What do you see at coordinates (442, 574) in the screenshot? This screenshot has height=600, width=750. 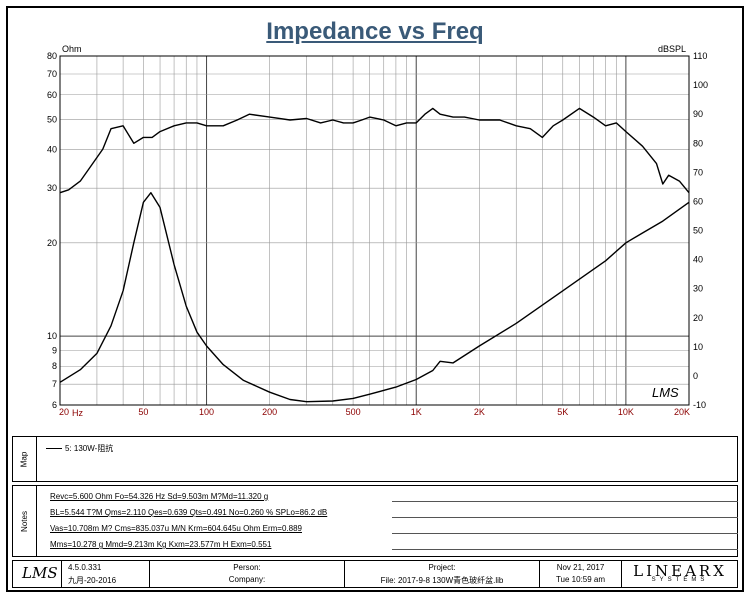 I see `footer-project-cell: Project: File: 2017-9-8 130W青色玻纤盆.lib` at bounding box center [442, 574].